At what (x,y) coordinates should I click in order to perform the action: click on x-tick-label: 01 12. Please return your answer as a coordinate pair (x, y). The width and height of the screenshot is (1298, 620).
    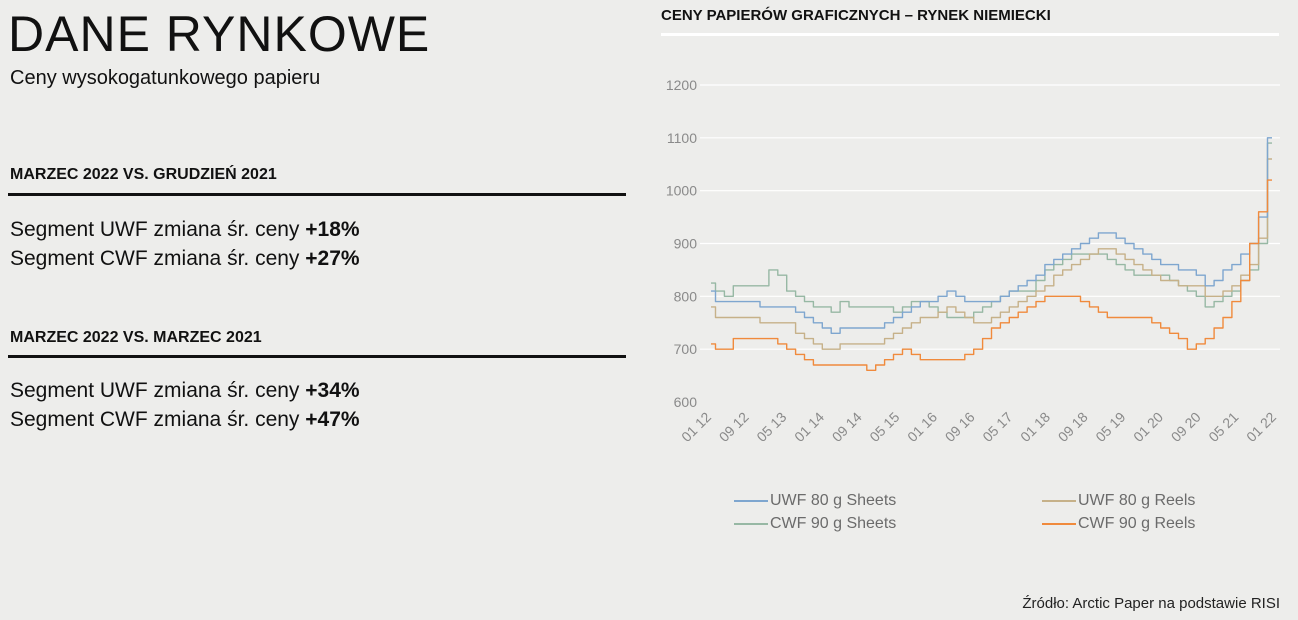
    Looking at the image, I should click on (696, 427).